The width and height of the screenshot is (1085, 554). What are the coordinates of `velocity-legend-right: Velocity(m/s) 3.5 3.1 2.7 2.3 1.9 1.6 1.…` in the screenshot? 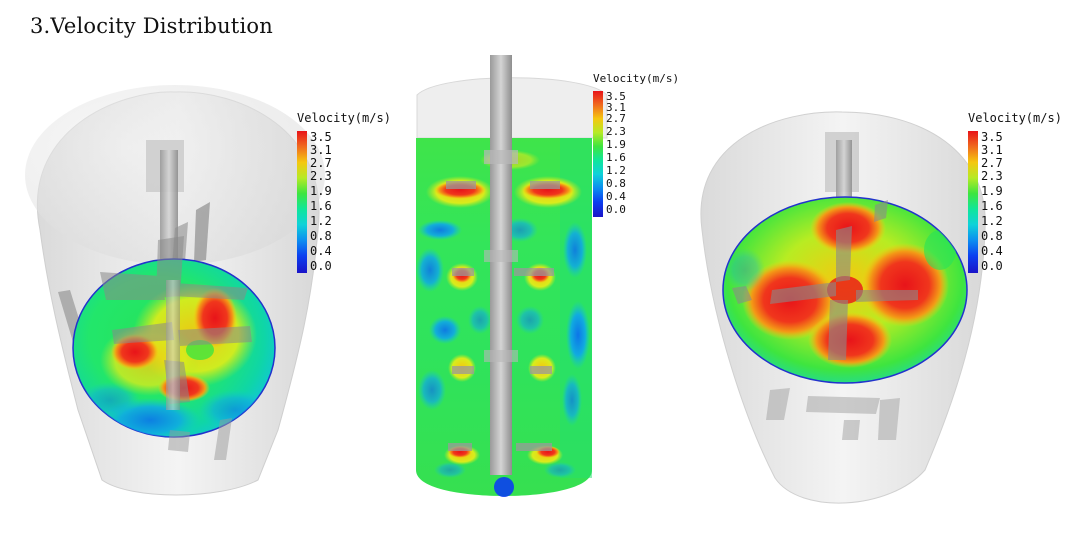 It's located at (1015, 192).